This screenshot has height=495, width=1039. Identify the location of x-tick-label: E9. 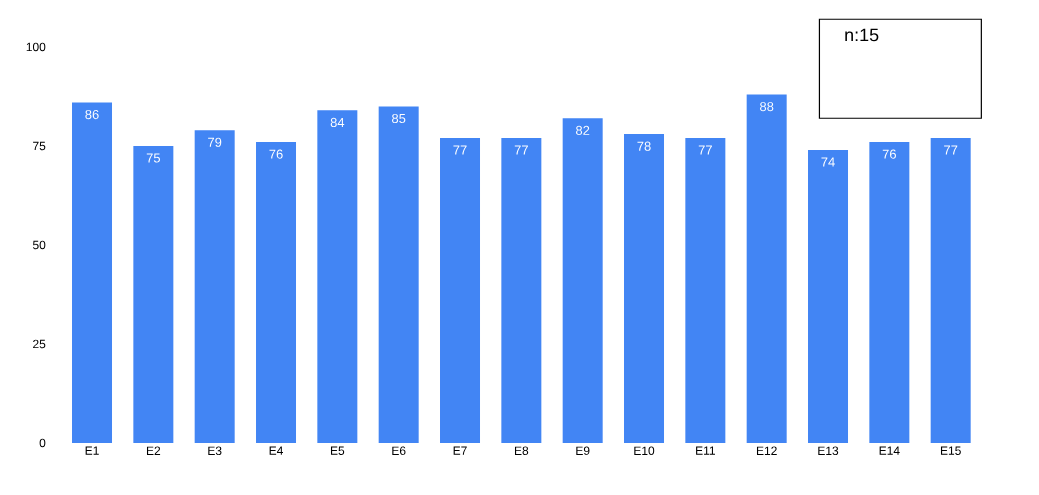
(583, 451).